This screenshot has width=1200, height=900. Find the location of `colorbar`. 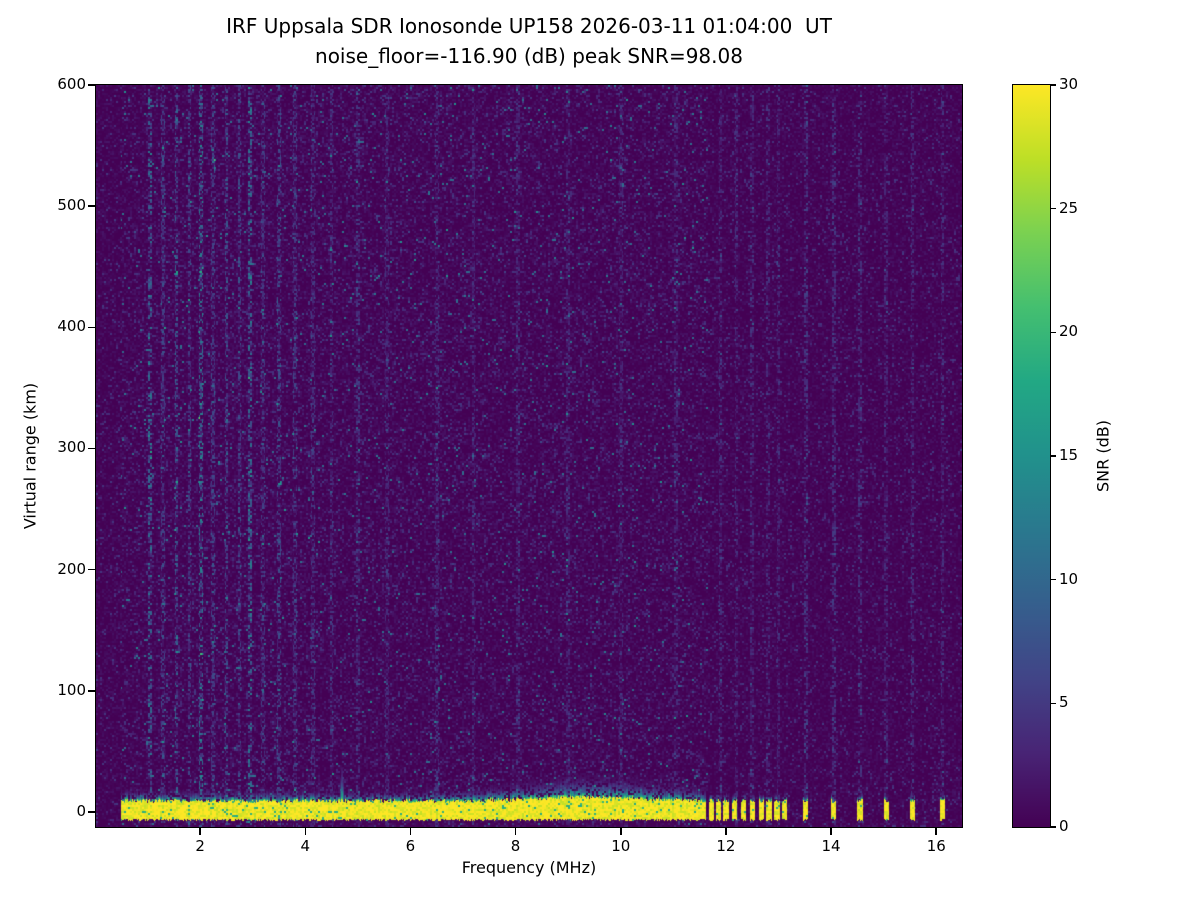

colorbar is located at coordinates (1031, 455).